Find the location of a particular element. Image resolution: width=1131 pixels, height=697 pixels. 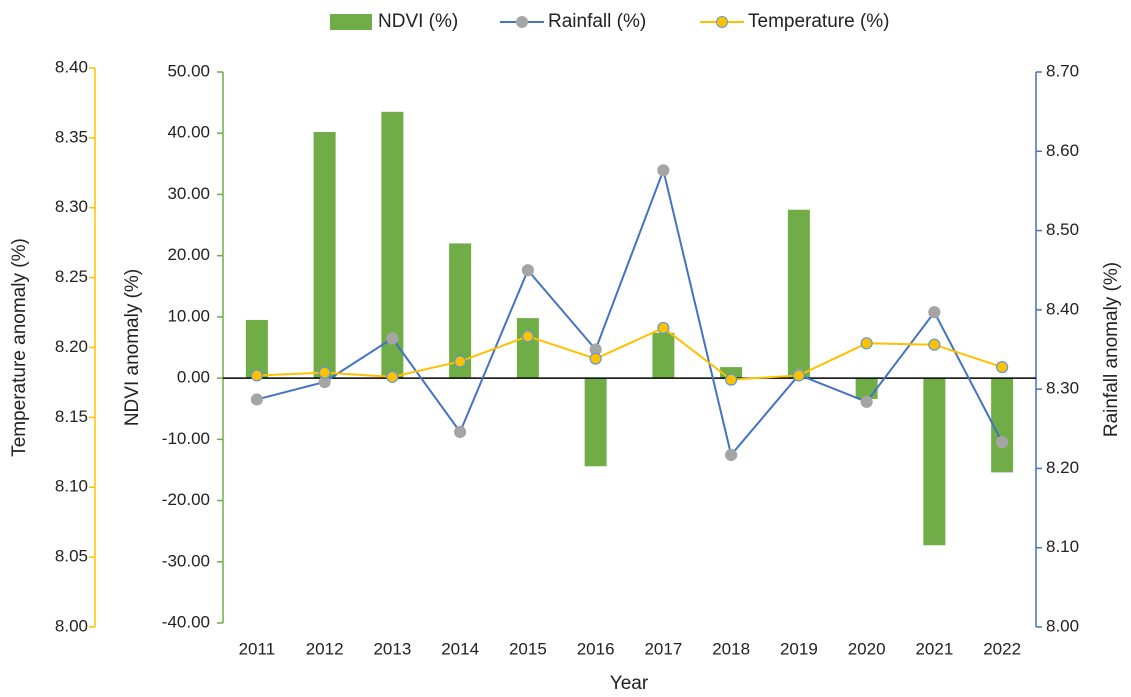

legend-label: Temperature (%) is located at coordinates (819, 21).